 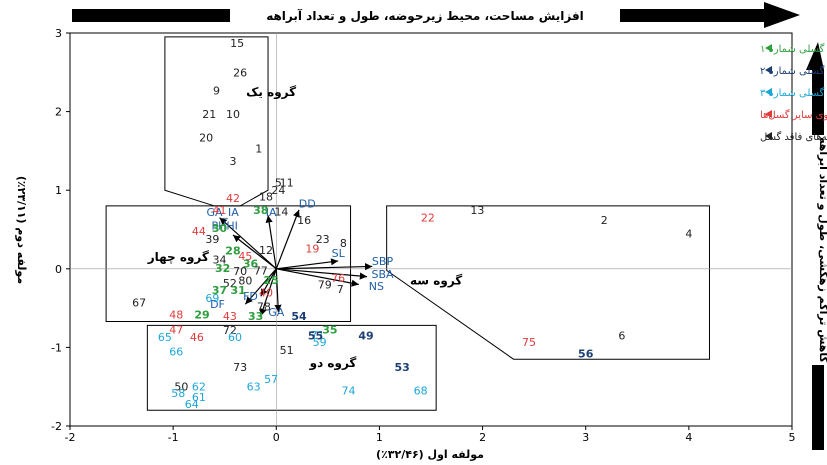 What do you see at coordinates (209, 114) in the screenshot?
I see `point-label: 21` at bounding box center [209, 114].